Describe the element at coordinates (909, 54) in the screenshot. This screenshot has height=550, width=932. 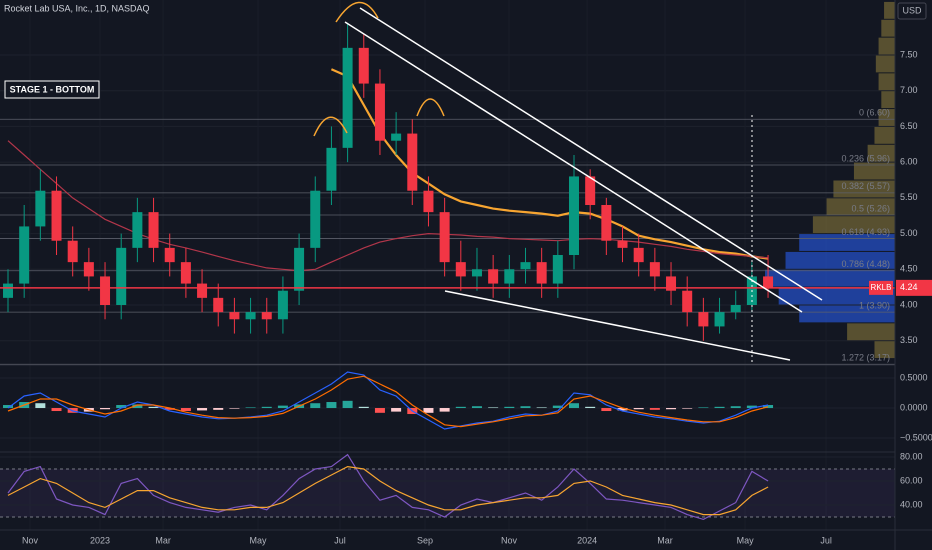
I see `y-tick-label: 7.50` at that location.